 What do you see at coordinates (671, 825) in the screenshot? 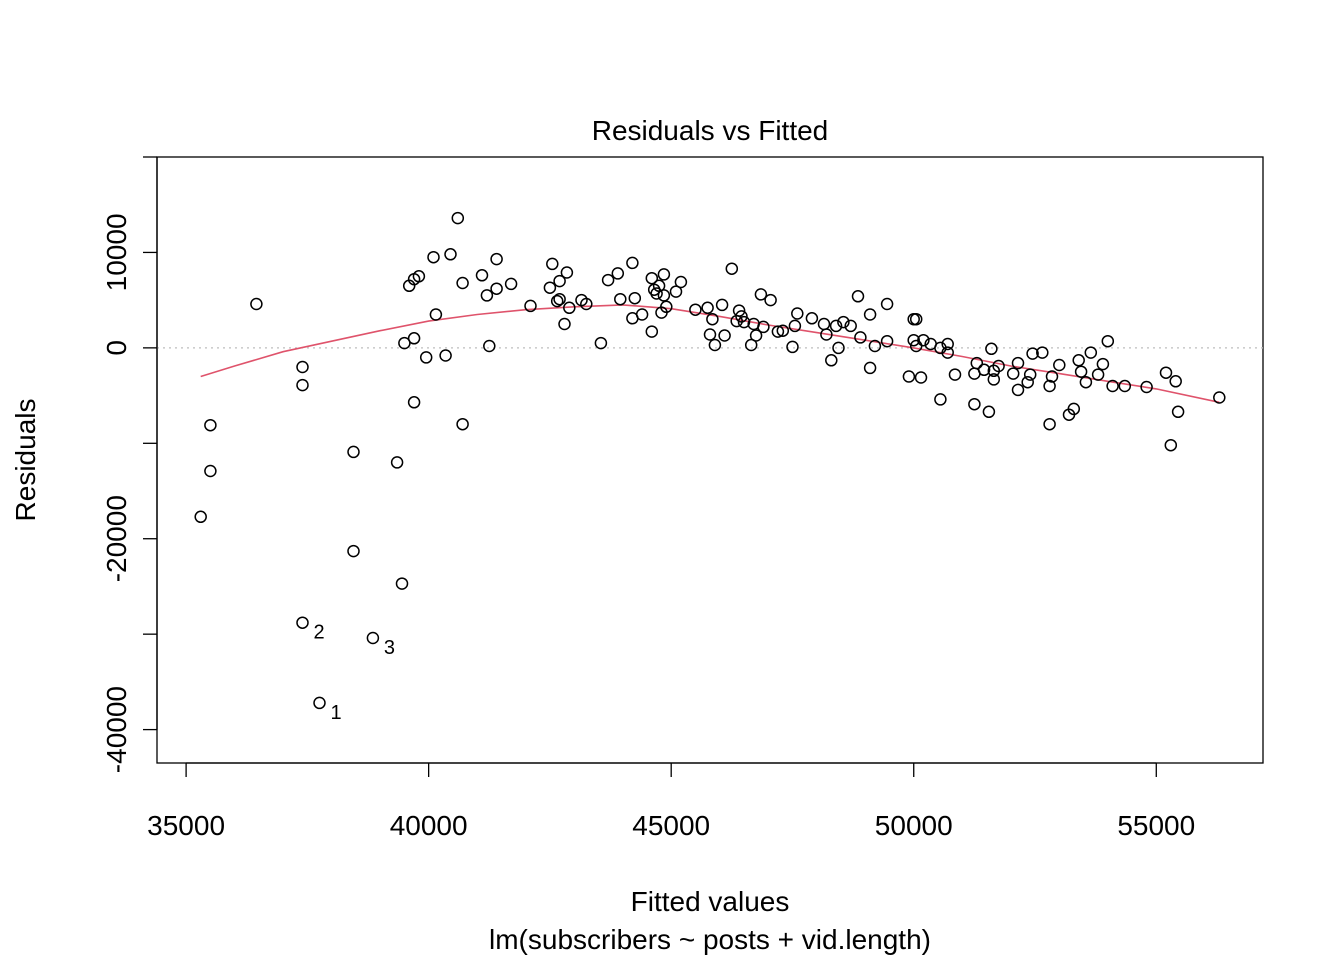
I see `x-tick-label: 45000` at bounding box center [671, 825].